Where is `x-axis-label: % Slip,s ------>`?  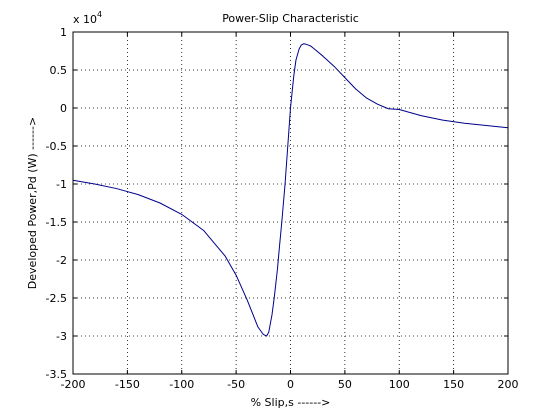 x-axis-label: % Slip,s ------> is located at coordinates (291, 402).